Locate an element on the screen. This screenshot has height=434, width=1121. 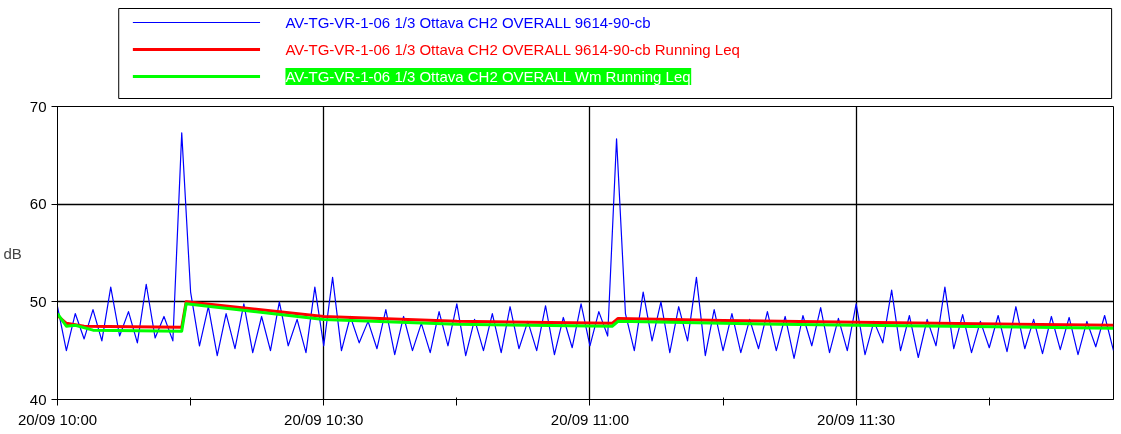
text: AV-TG-VR-1-06 1/3 Ottava CH2 OVERALL Wm Running Leq is located at coordinates (488, 76).